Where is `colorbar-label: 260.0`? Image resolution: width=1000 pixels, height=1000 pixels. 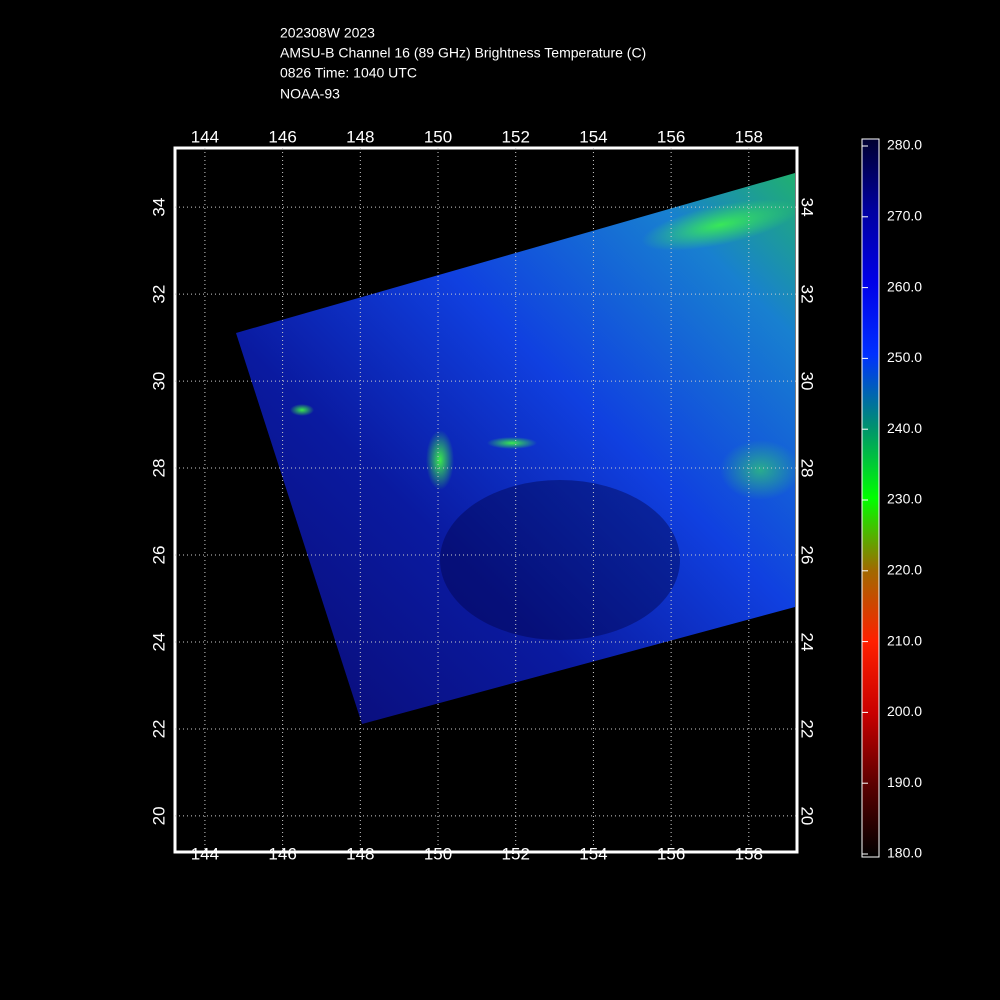
colorbar-label: 260.0 is located at coordinates (904, 286).